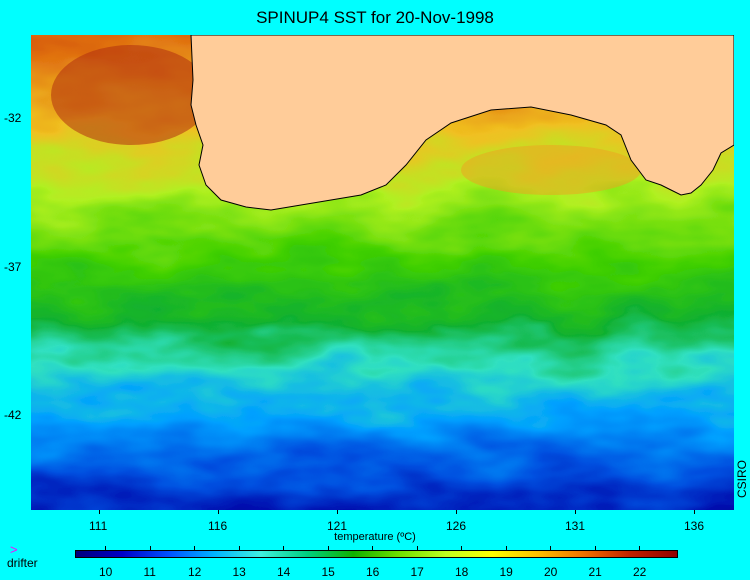  Describe the element at coordinates (373, 572) in the screenshot. I see `colorbar-tick-label: 16` at that location.